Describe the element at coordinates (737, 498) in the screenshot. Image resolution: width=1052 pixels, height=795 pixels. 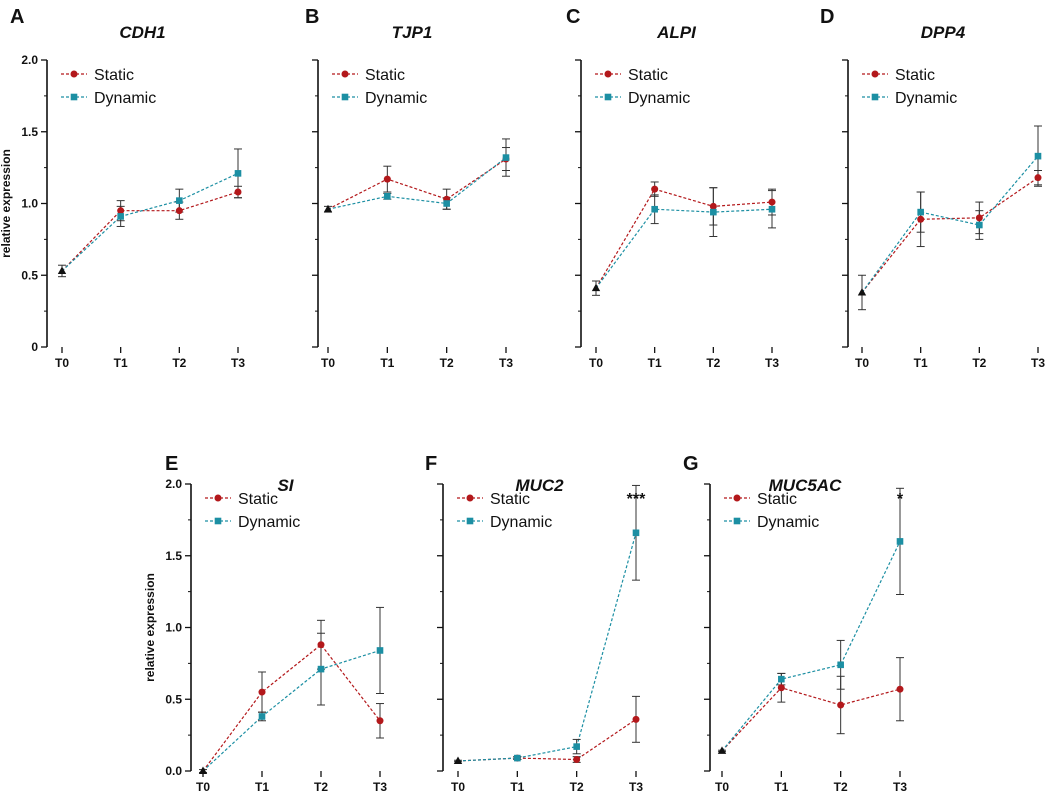
I see `panel-g-legend-static-marker` at that location.